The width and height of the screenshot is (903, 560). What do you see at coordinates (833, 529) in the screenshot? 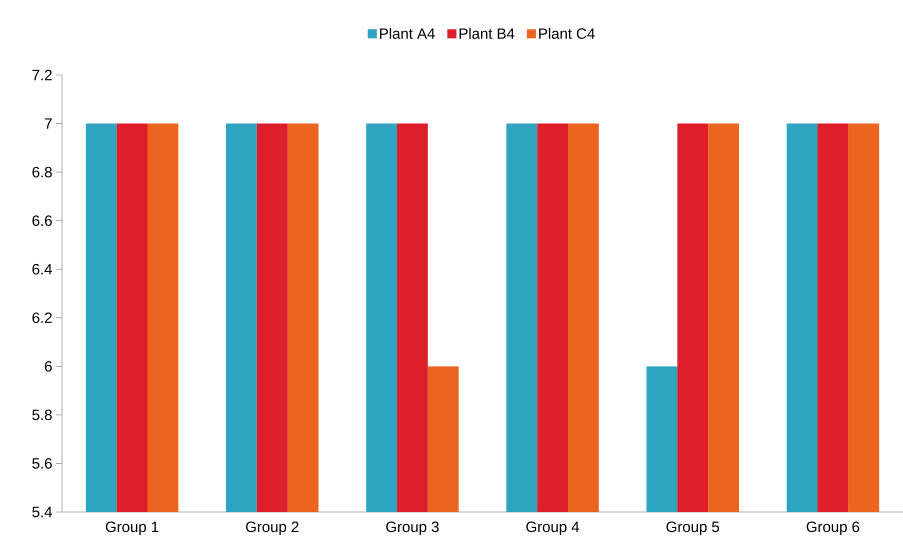
I see `x-tick-label: Group 6` at bounding box center [833, 529].